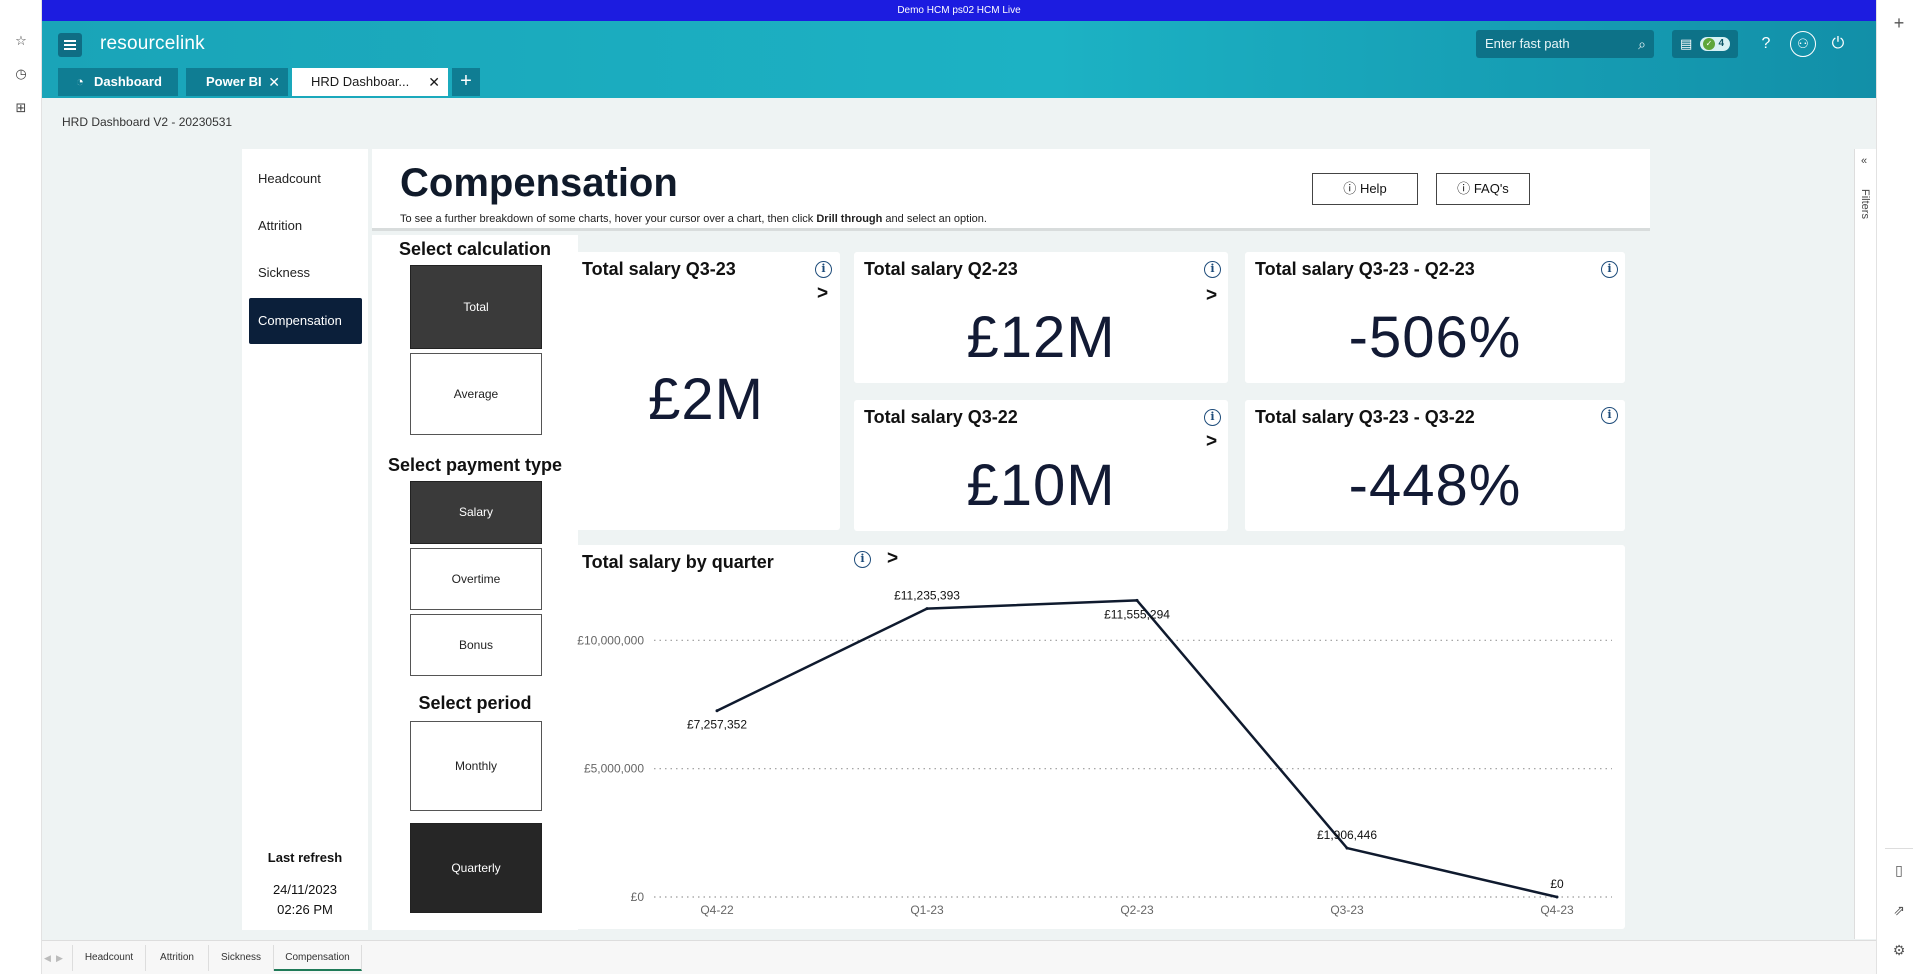 Image resolution: width=1920 pixels, height=974 pixels. What do you see at coordinates (717, 910) in the screenshot?
I see `x-tick-label: Q4-22` at bounding box center [717, 910].